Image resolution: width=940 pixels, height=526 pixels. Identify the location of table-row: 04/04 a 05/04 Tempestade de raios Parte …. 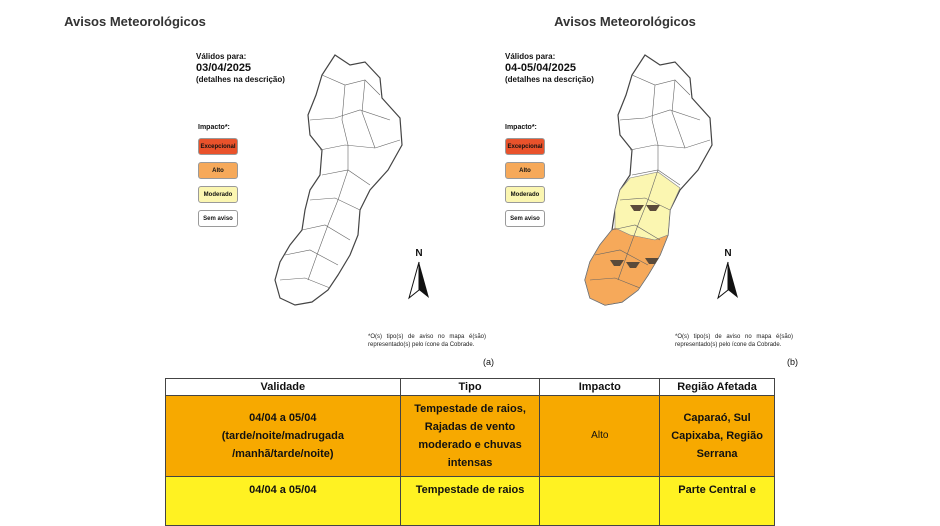
(470, 501).